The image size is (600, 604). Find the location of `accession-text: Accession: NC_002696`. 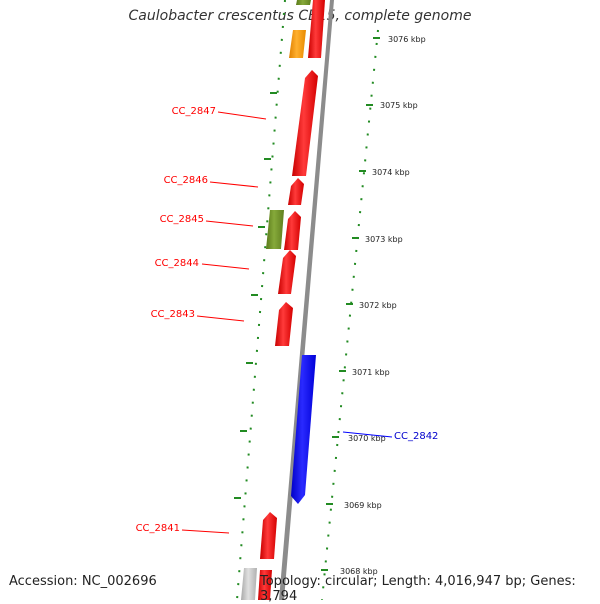

accession-text: Accession: NC_002696 is located at coordinates (83, 581).